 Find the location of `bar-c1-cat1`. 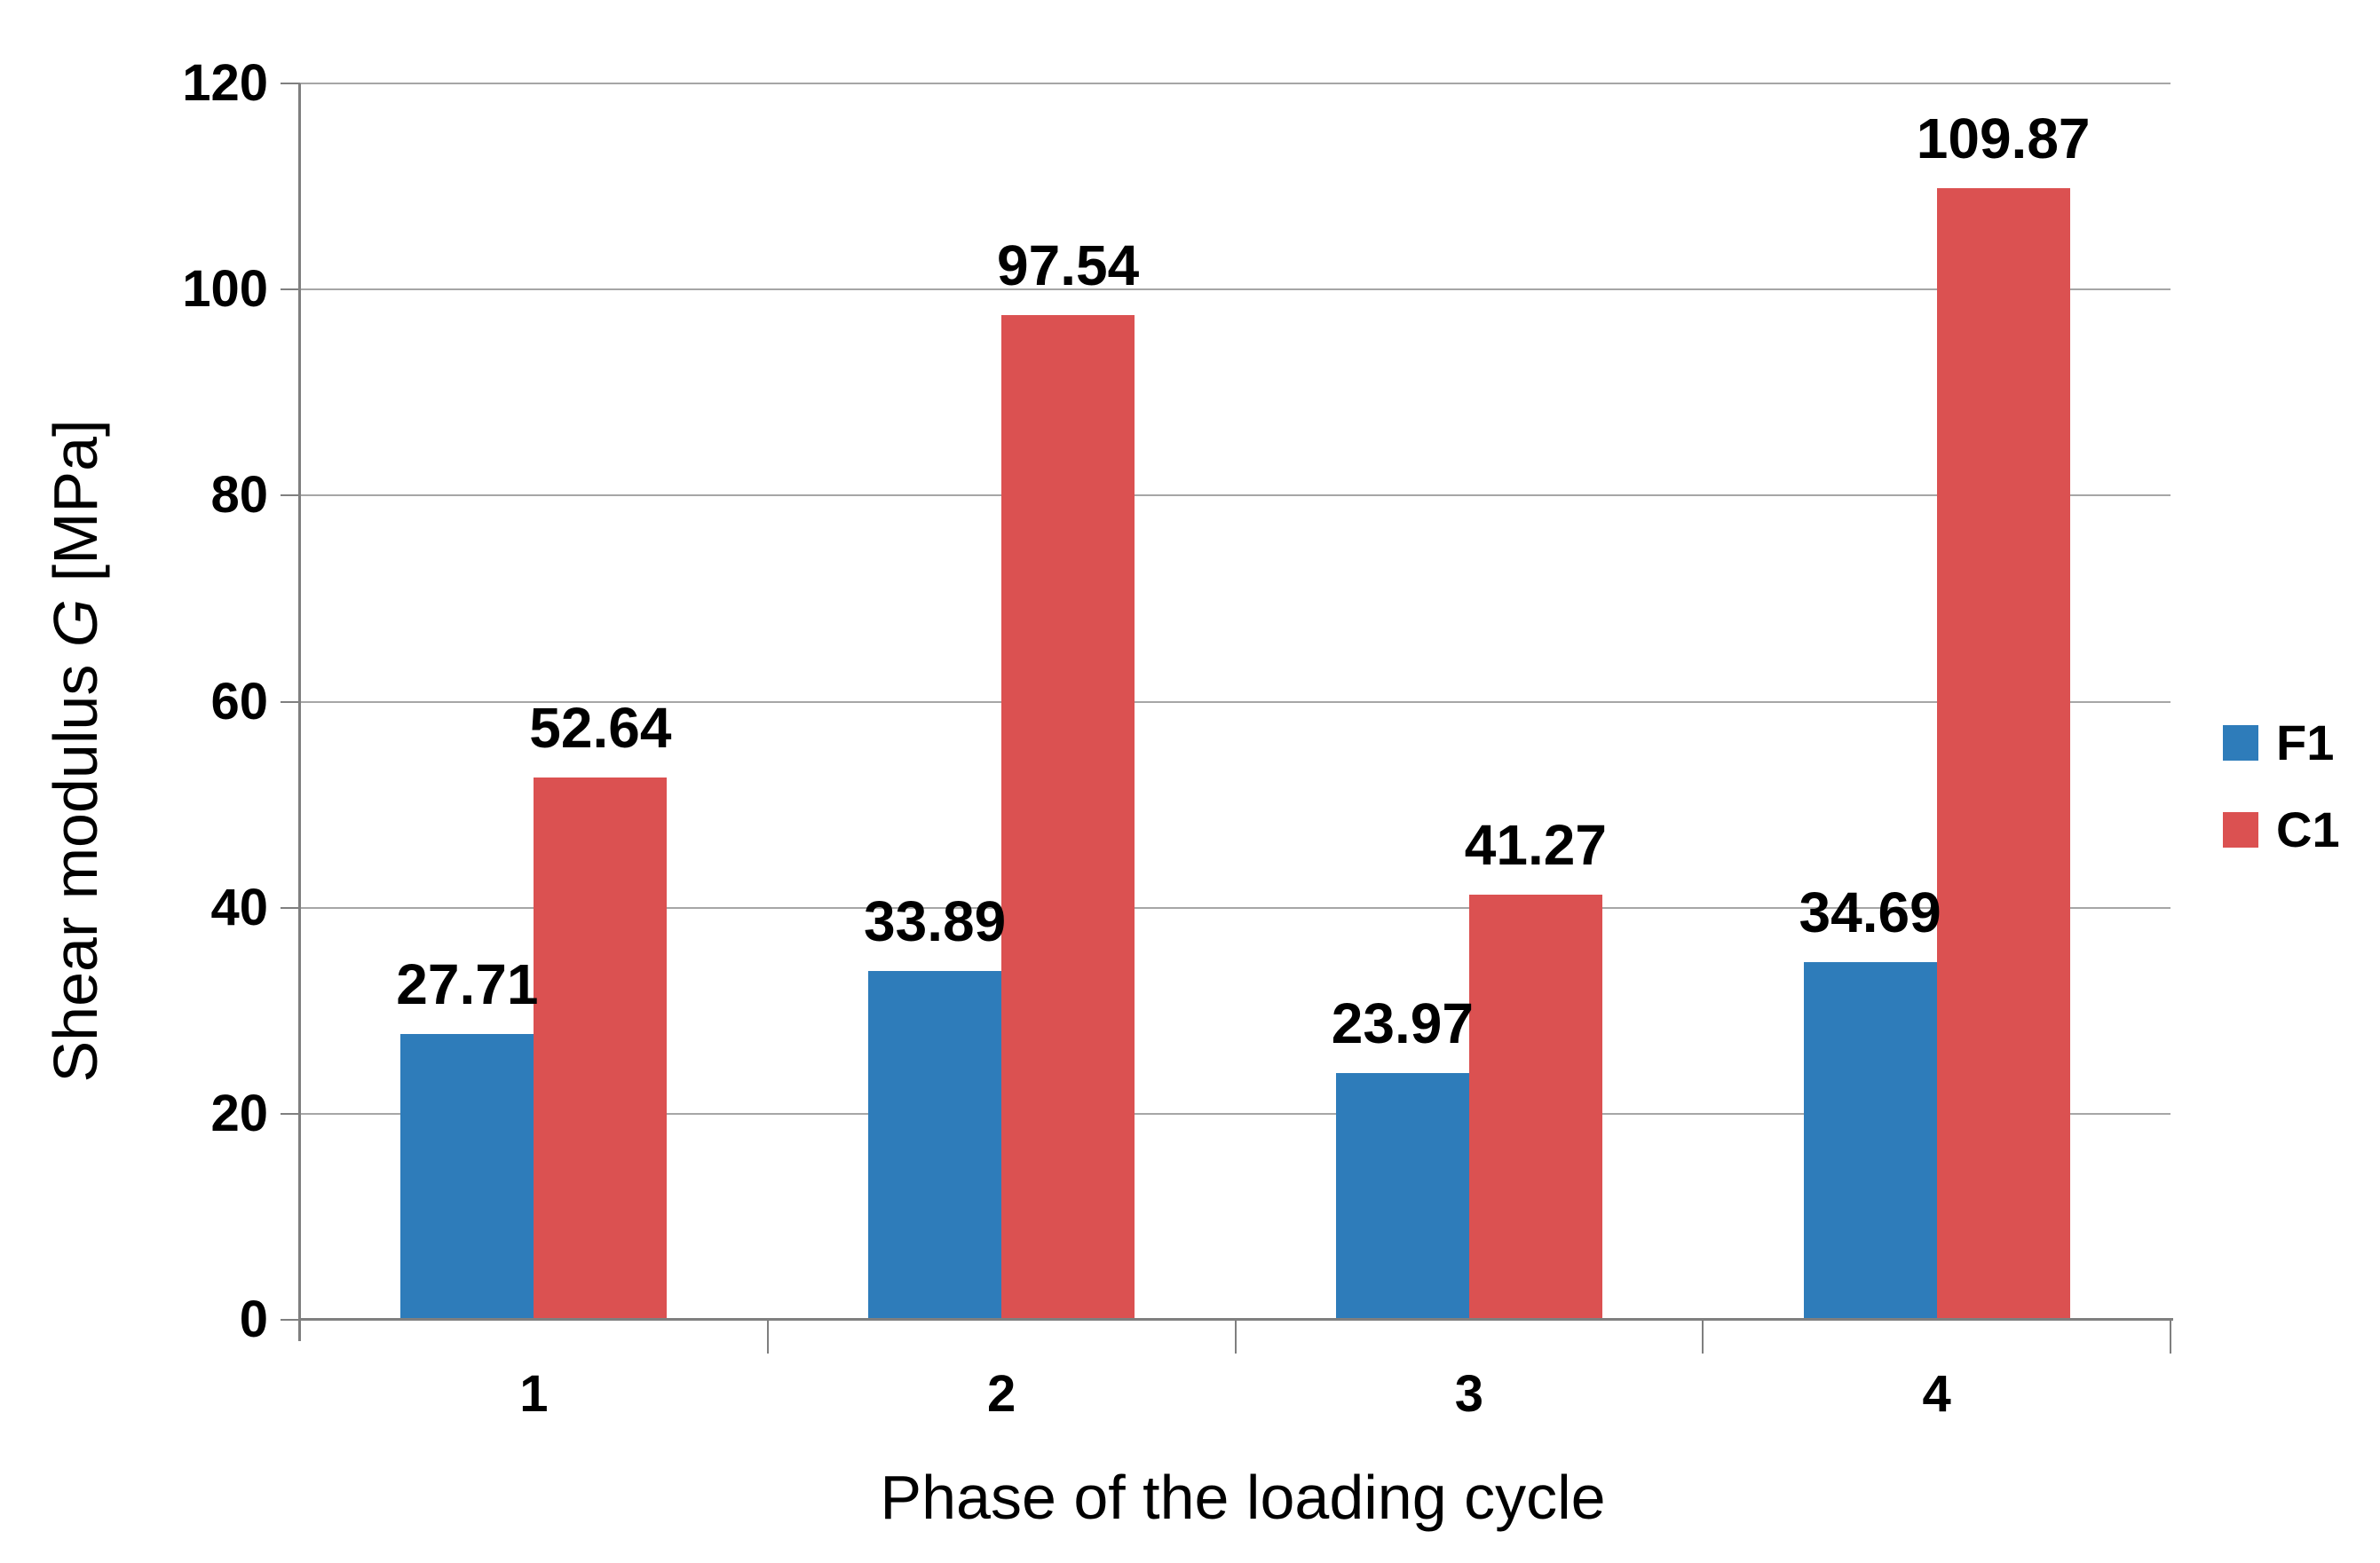

bar-c1-cat1 is located at coordinates (601, 1048).